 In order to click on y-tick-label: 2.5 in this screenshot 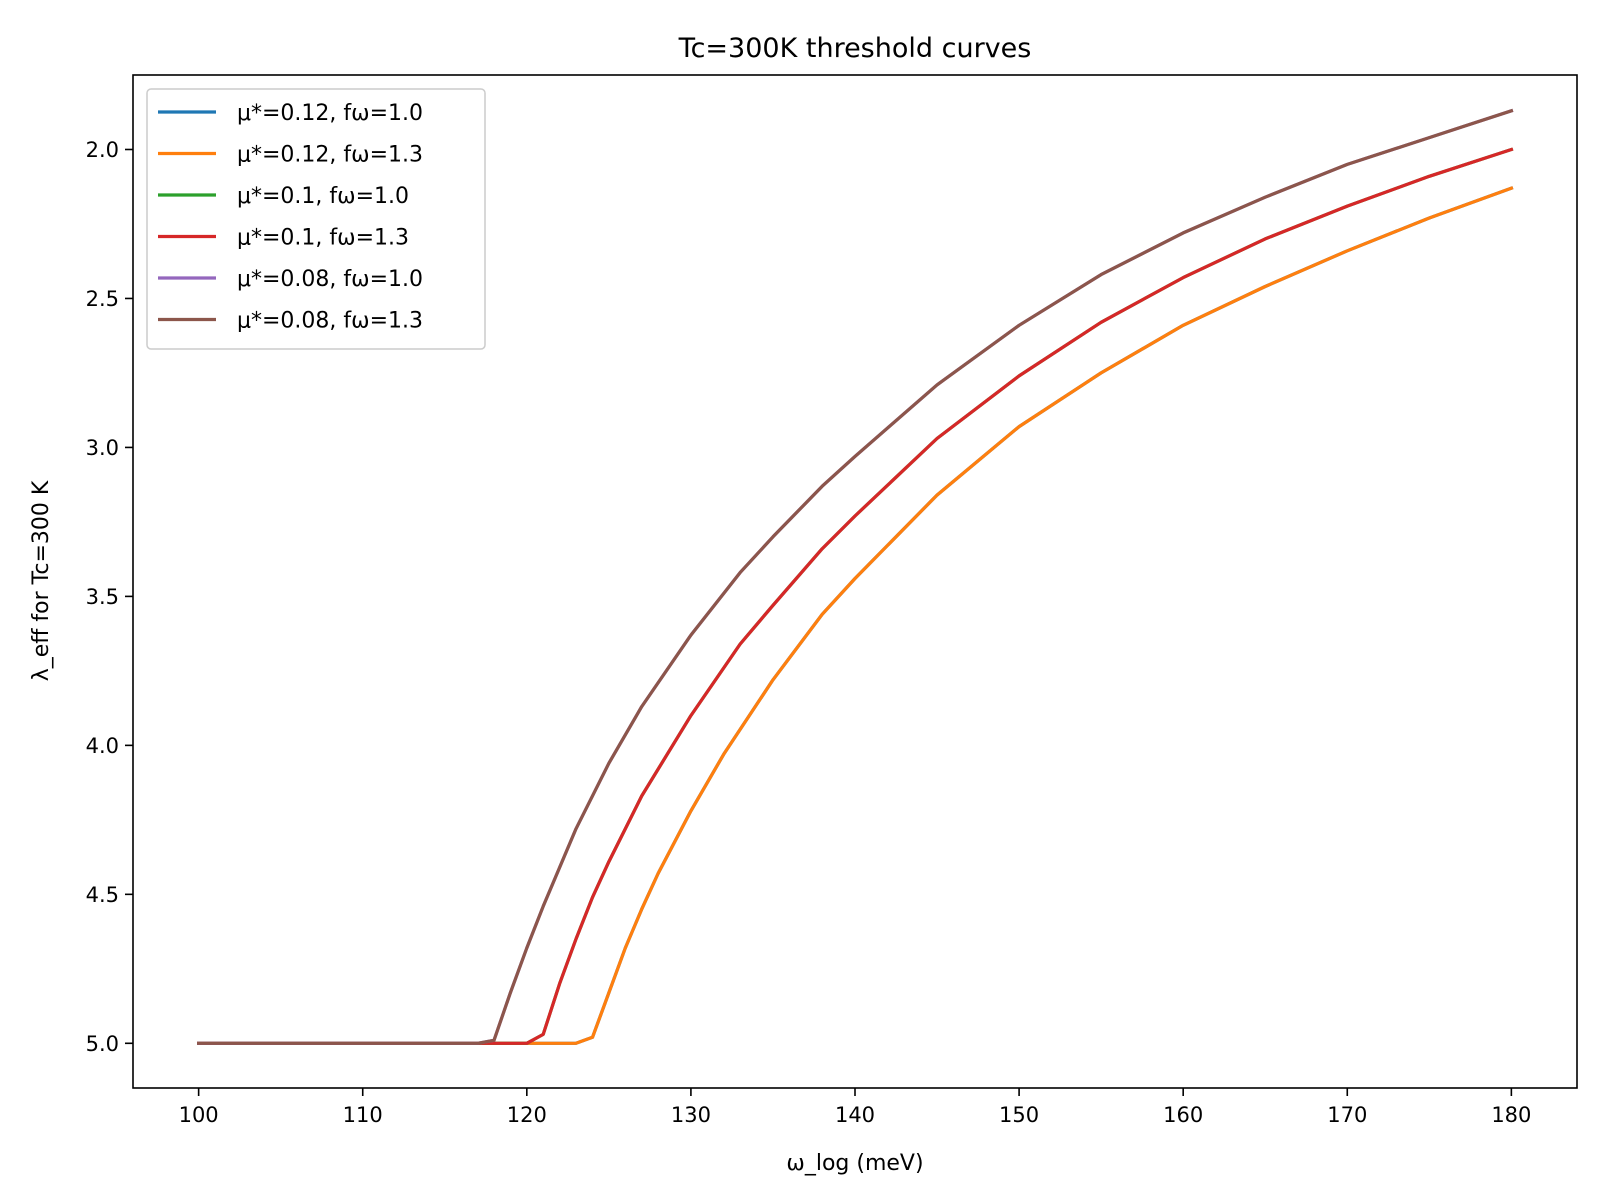, I will do `click(102, 299)`.